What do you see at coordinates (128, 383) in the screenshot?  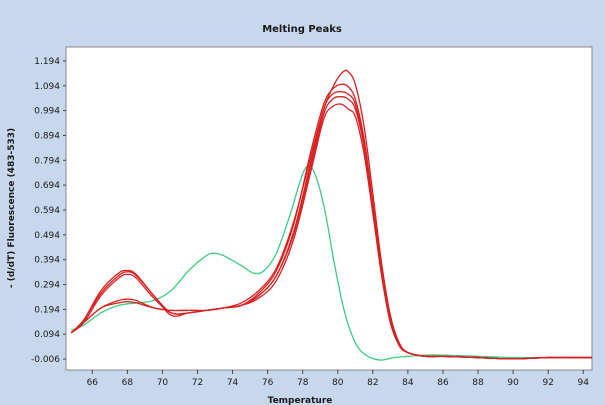 I see `x-tick-label: 68` at bounding box center [128, 383].